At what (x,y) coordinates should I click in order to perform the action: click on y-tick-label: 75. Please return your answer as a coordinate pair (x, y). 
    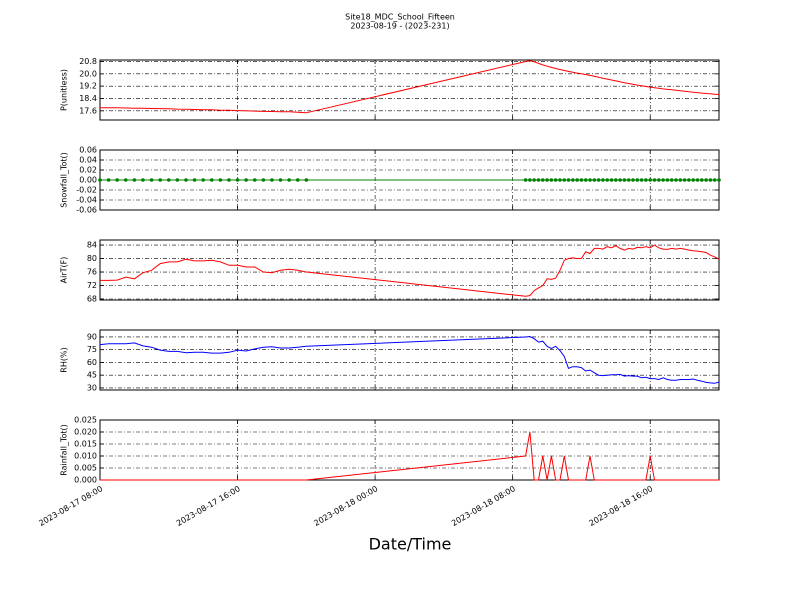
    Looking at the image, I should click on (92, 349).